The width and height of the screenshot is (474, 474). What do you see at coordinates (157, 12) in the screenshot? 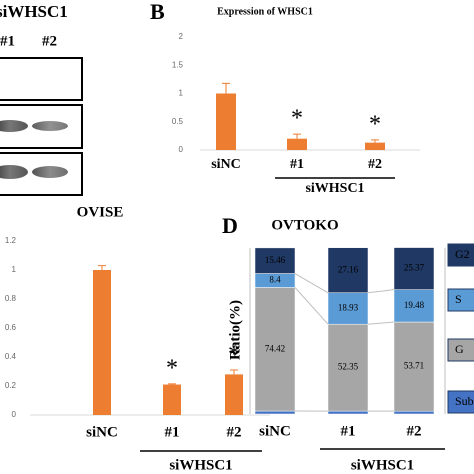
I see `panel-letter: B` at bounding box center [157, 12].